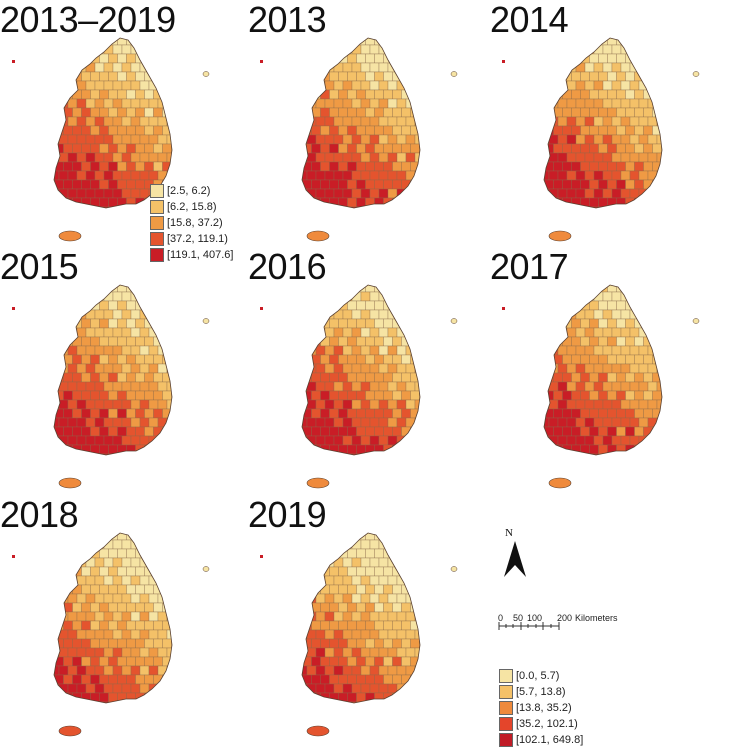 This screenshot has width=739, height=754. I want to click on ulleung-island, so click(454, 569).